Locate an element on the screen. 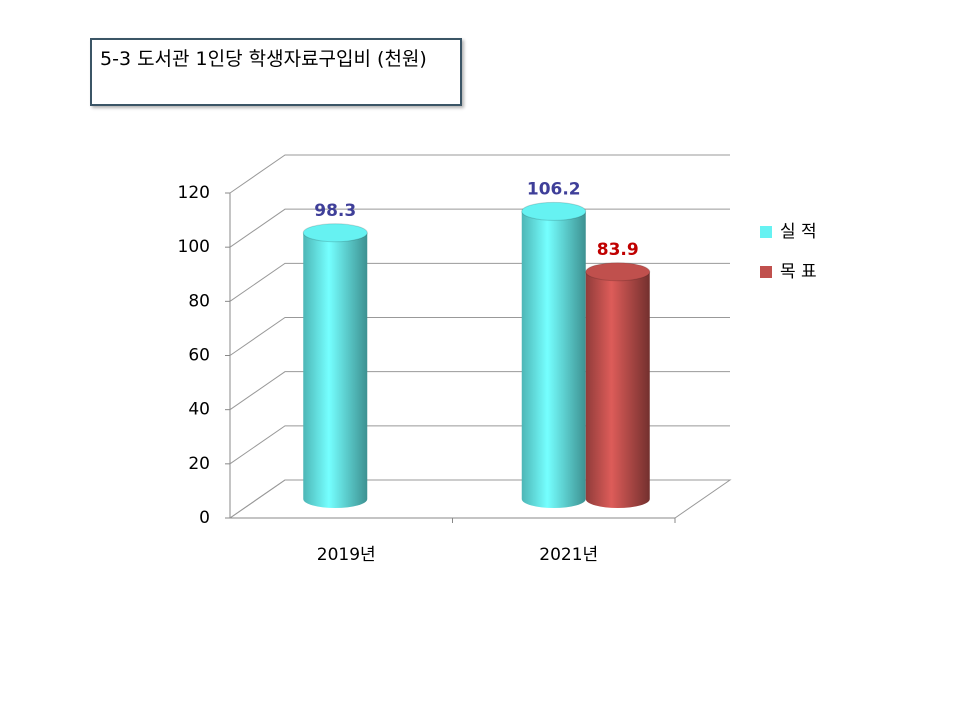  y-tick-label: 20 is located at coordinates (199, 464).